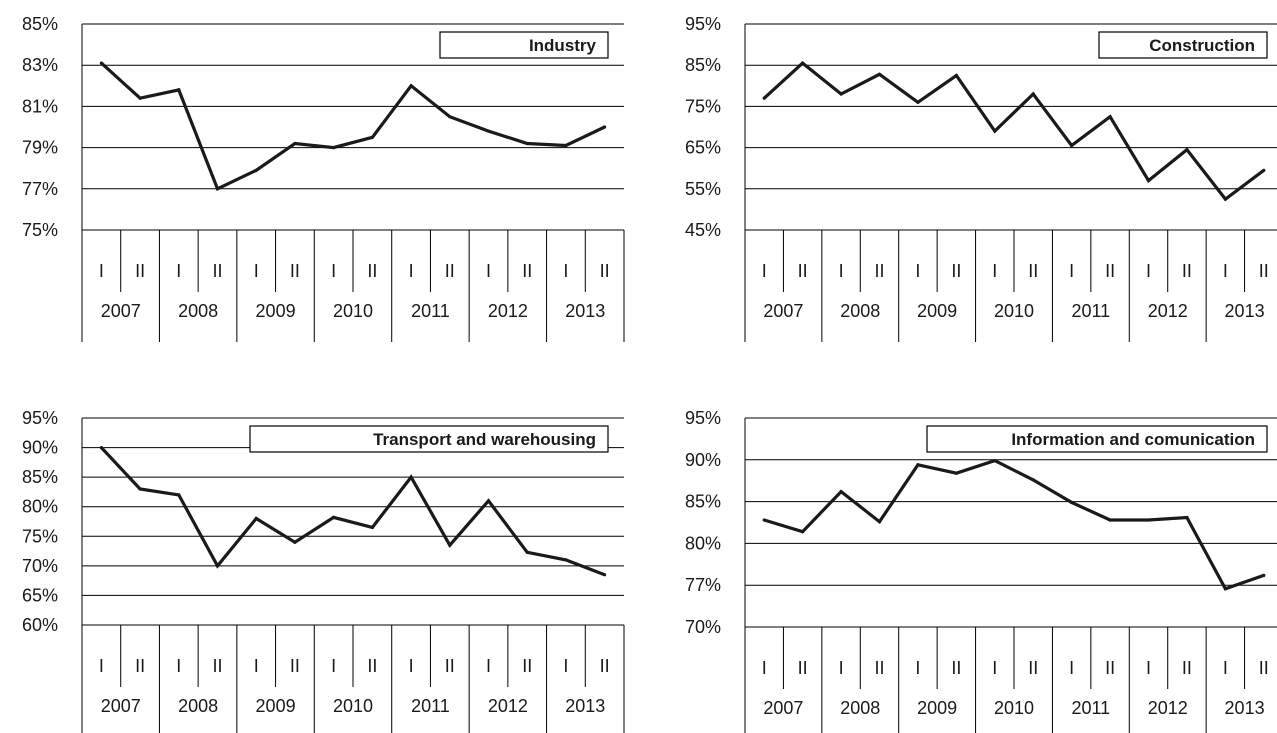 This screenshot has height=733, width=1277. Describe the element at coordinates (703, 230) in the screenshot. I see `y-tick-label: 45%` at that location.